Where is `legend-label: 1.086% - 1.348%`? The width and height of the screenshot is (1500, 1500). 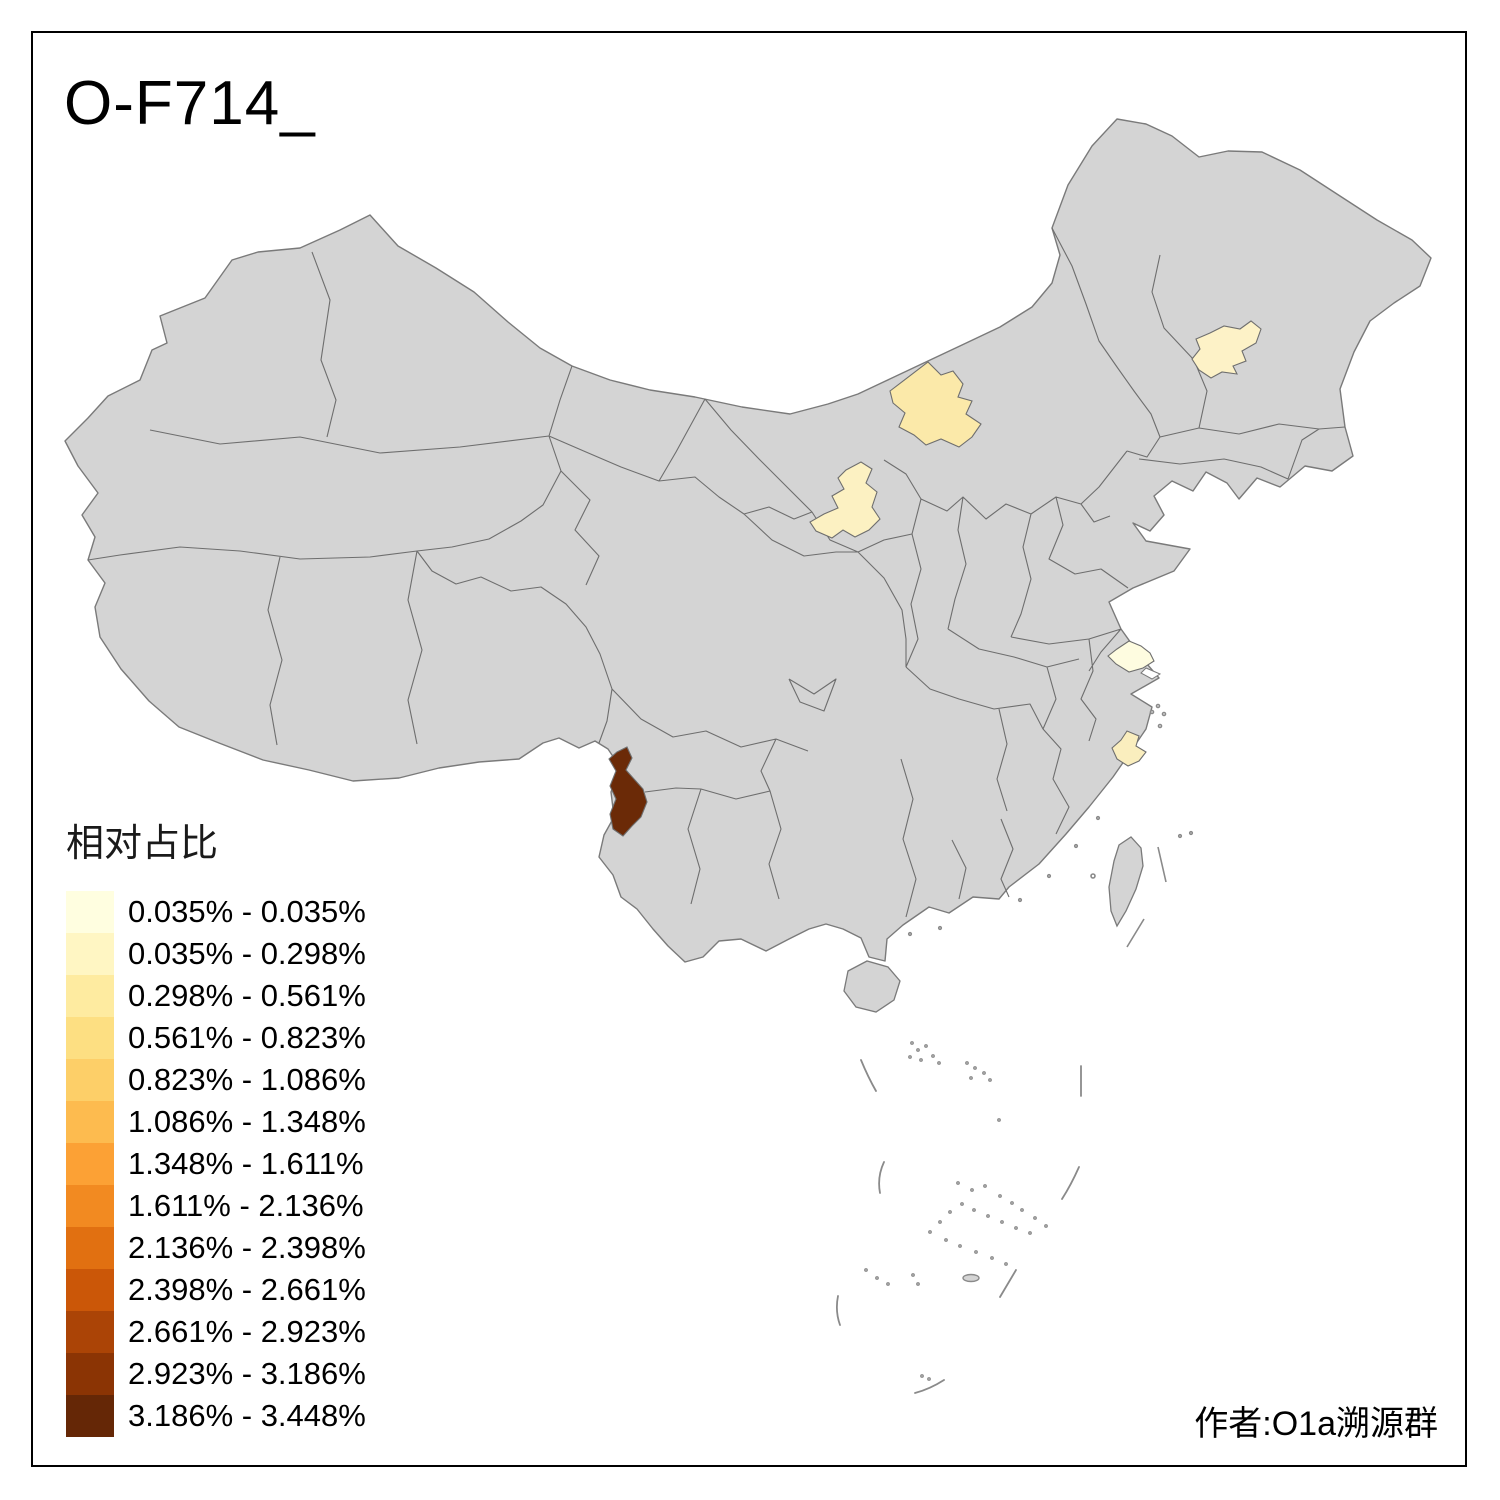
legend-label: 1.086% - 1.348% is located at coordinates (247, 1121).